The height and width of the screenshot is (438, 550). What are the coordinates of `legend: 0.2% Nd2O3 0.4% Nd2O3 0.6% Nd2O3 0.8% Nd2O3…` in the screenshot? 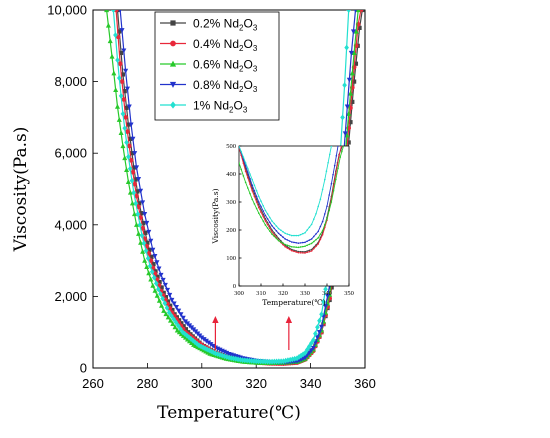 It's located at (217, 66).